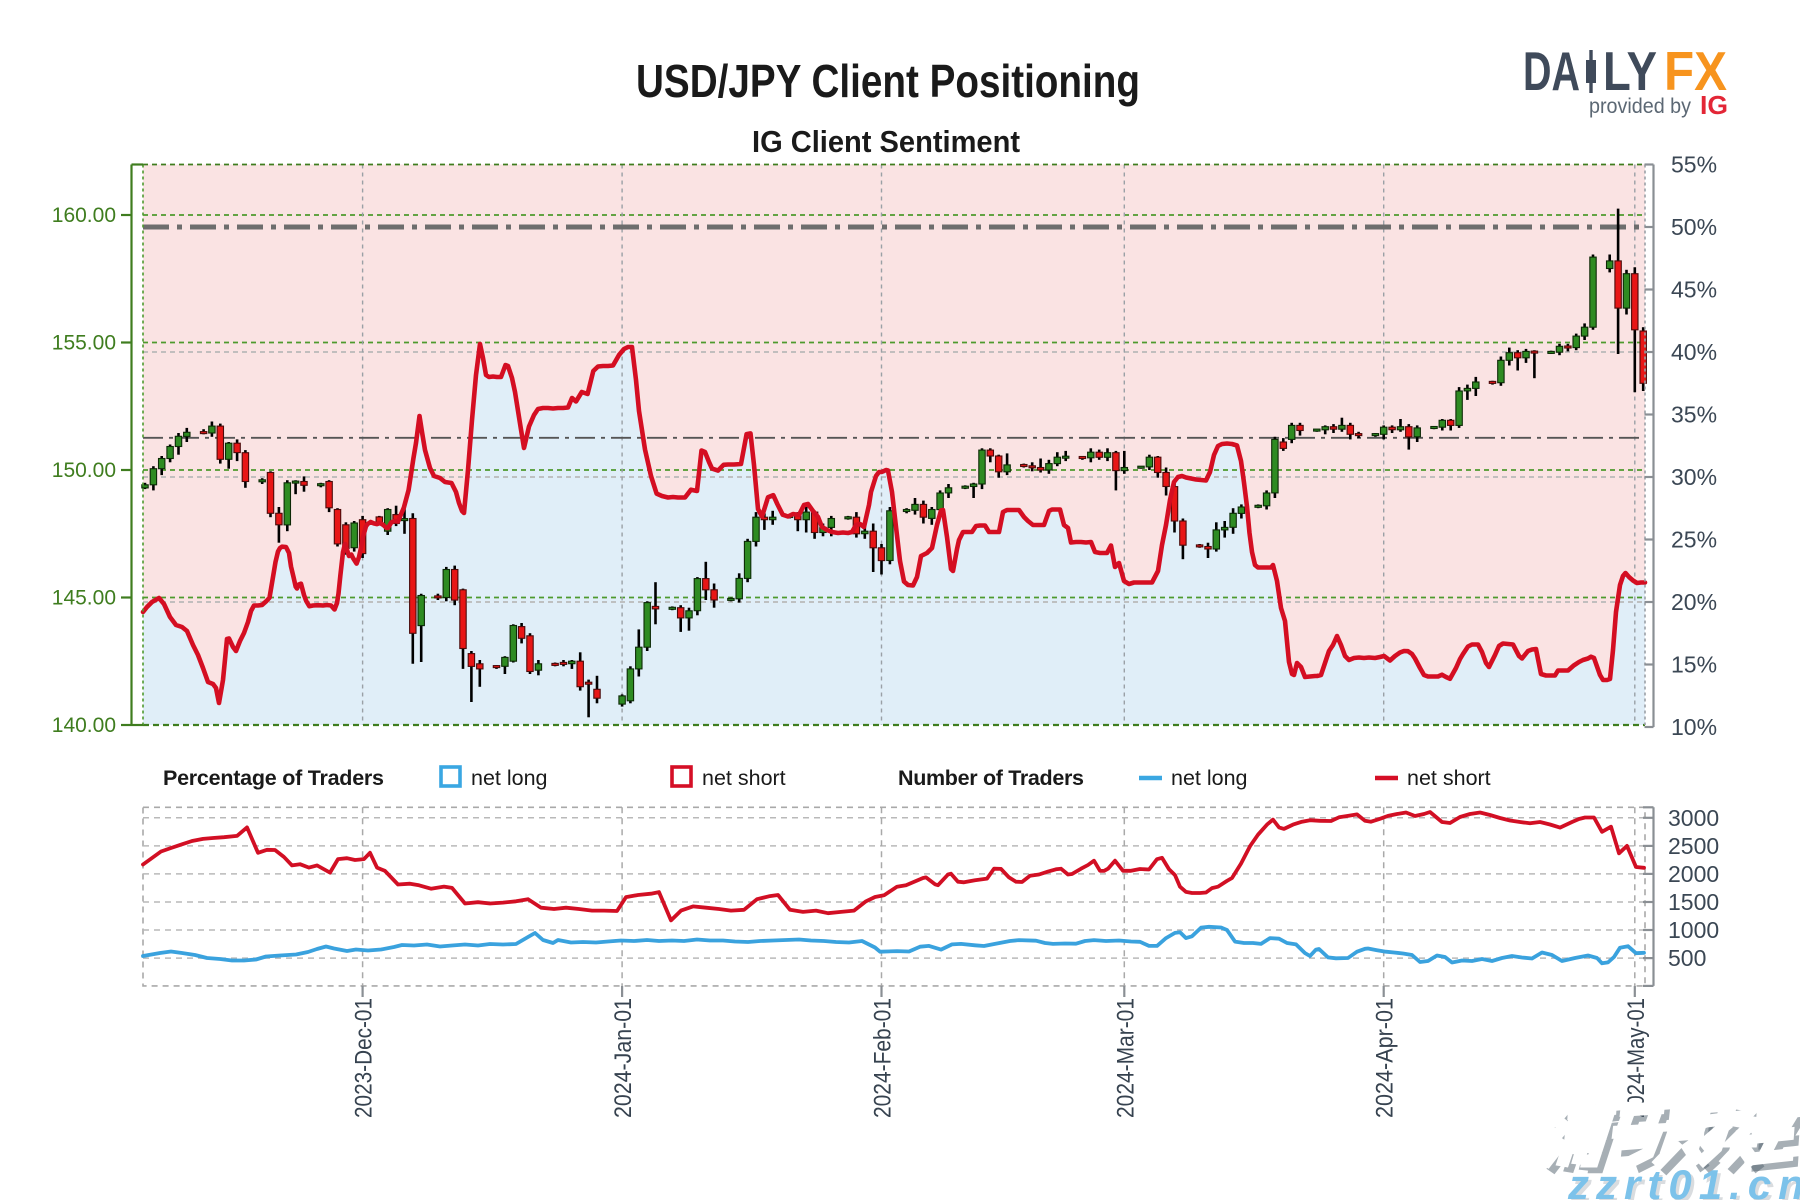 This screenshot has width=1800, height=1200. I want to click on svg-text: 2024-May-01, so click(1636, 1058).